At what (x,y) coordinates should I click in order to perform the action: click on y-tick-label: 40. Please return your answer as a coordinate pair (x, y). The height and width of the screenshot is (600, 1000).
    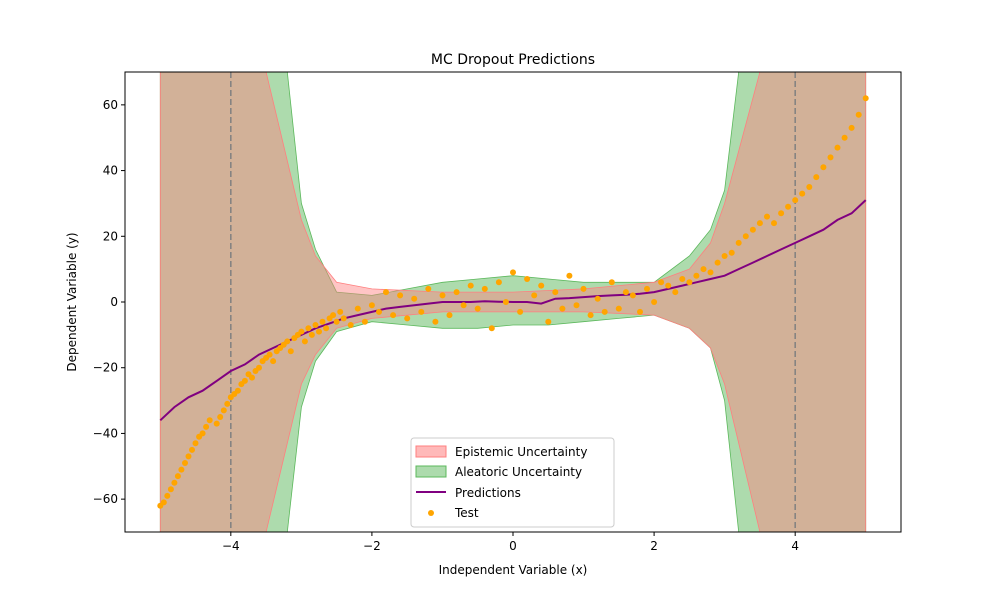
    Looking at the image, I should click on (110, 171).